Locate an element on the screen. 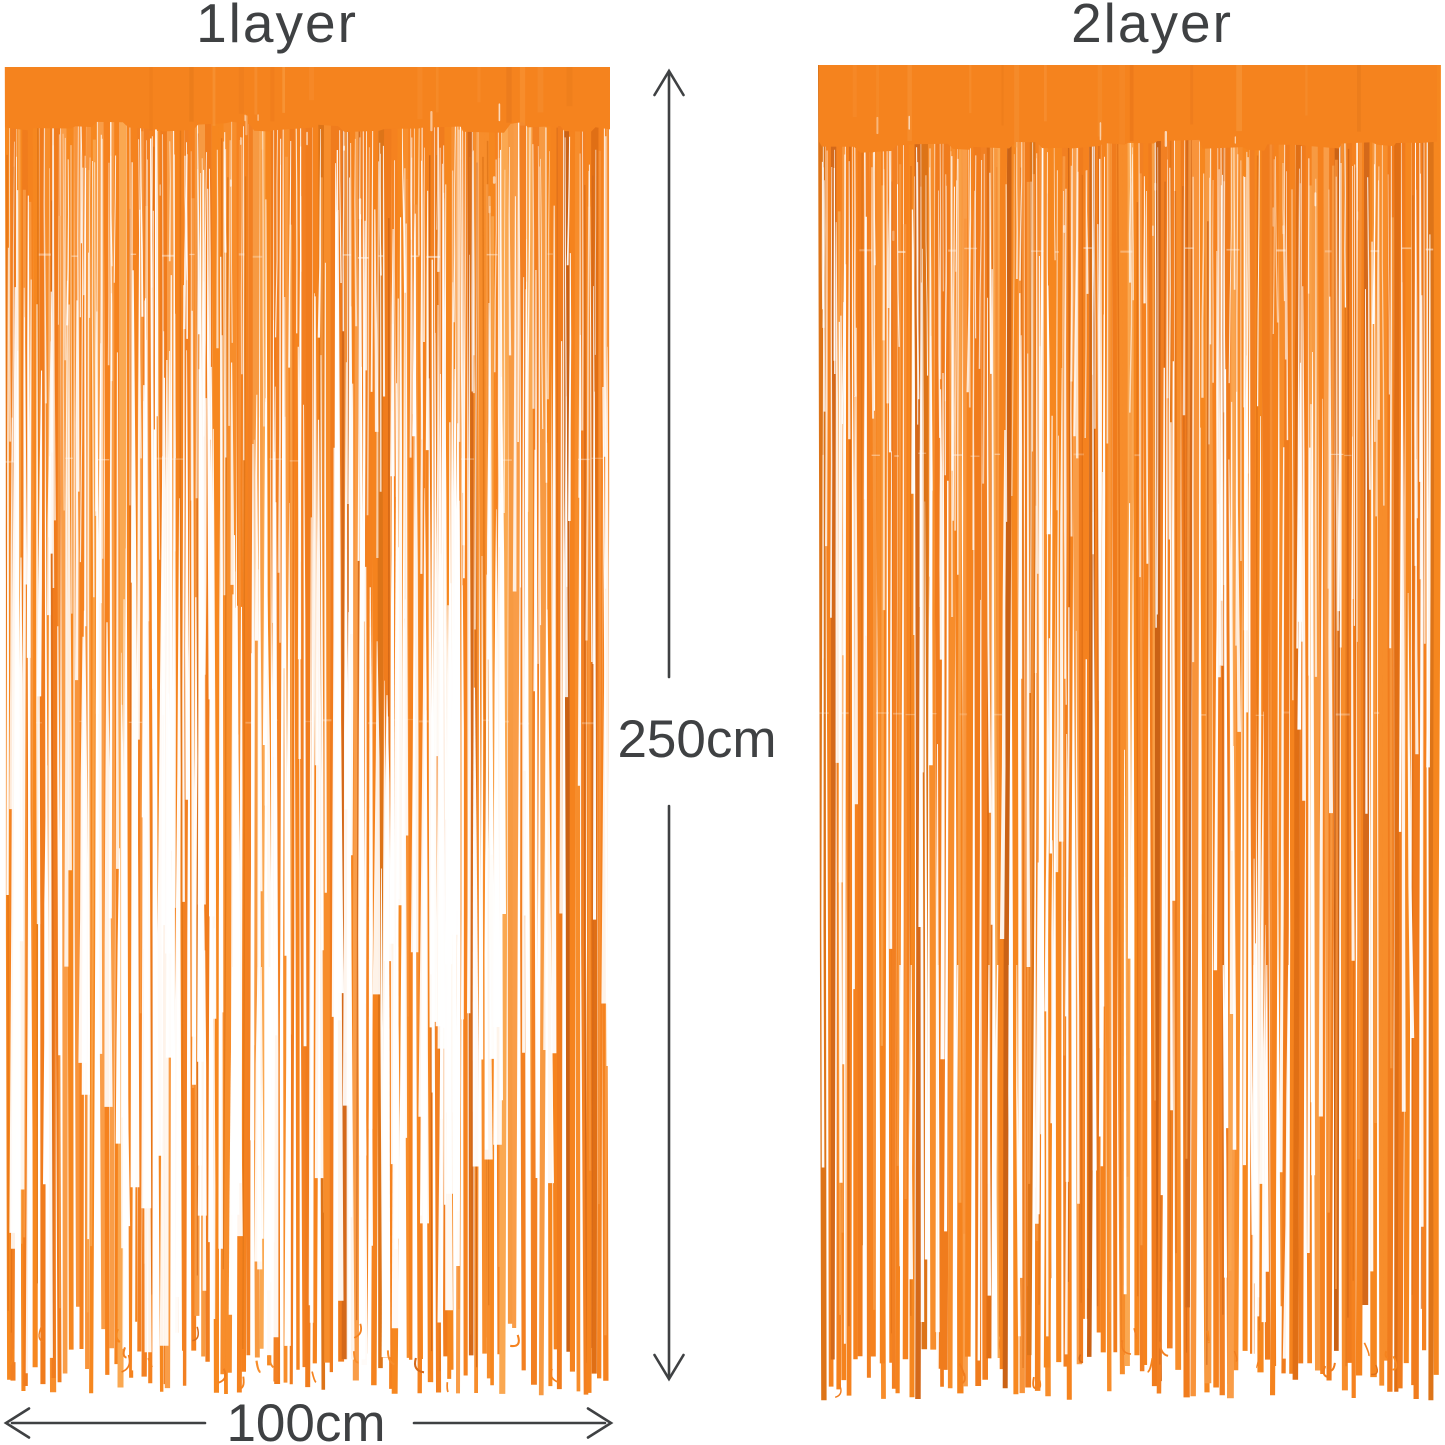 Image resolution: width=1445 pixels, height=1445 pixels. svg-text: 250cm is located at coordinates (696, 739).